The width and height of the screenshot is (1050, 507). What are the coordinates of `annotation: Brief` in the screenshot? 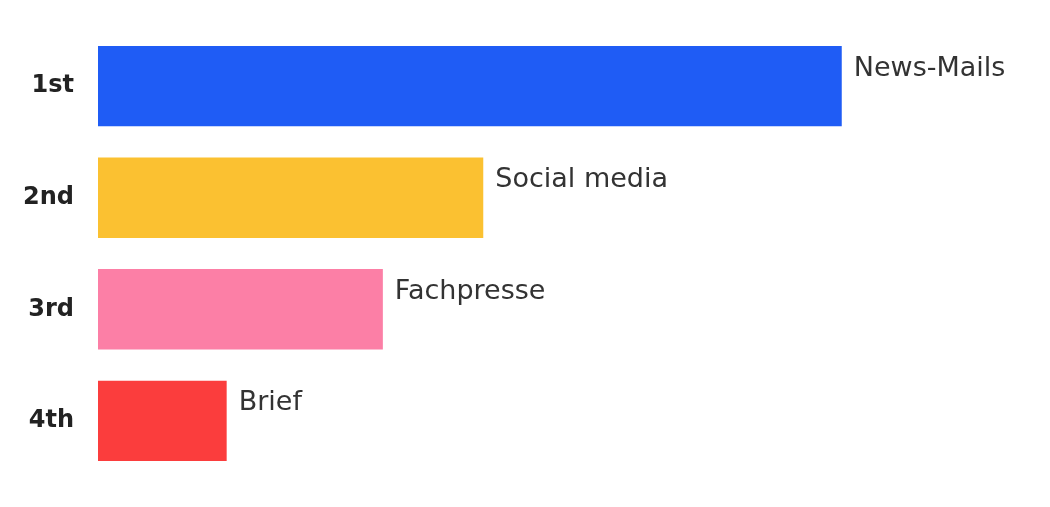 It's located at (271, 401).